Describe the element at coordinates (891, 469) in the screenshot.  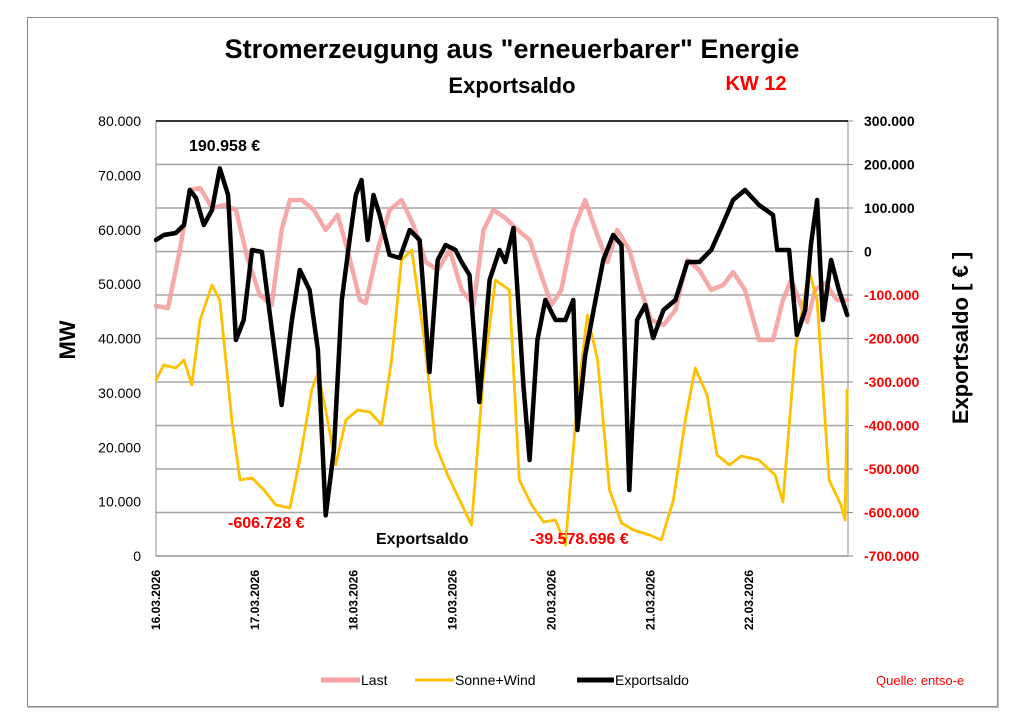
I see `y2-tick-label: -500.000` at that location.